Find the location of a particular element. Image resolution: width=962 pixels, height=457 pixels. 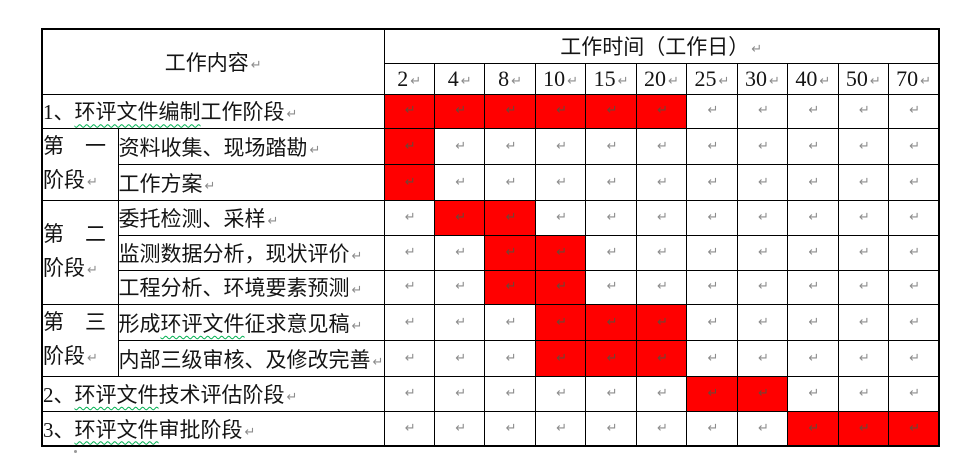

task-label-cell: 工程分析、环境要素预测 ↵ is located at coordinates (251, 287).